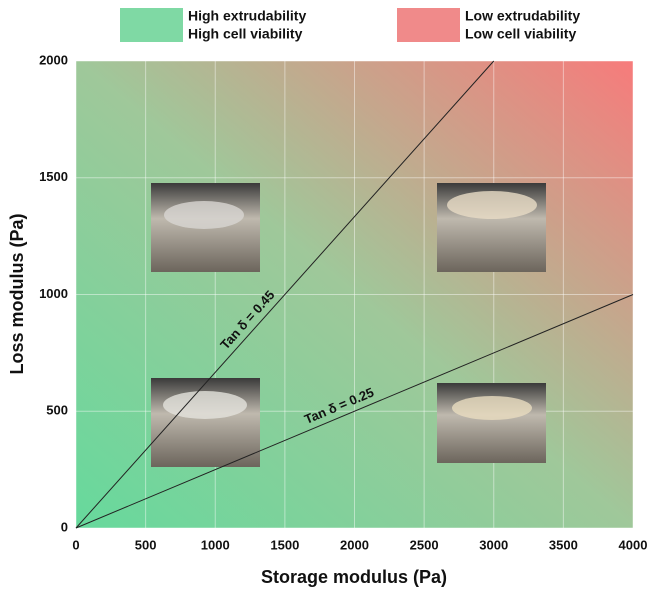  What do you see at coordinates (215, 544) in the screenshot?
I see `x-tick-label: 1000` at bounding box center [215, 544].